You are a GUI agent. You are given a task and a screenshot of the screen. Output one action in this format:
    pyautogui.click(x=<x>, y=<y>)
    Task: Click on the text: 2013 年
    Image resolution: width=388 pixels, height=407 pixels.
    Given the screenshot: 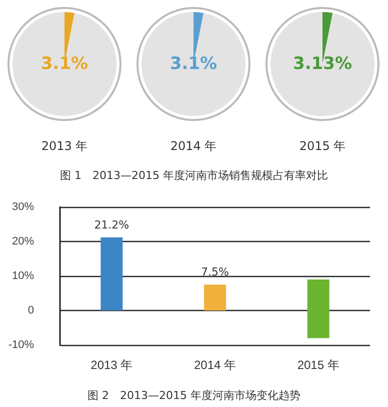 What is the action you would take?
    pyautogui.click(x=64, y=146)
    